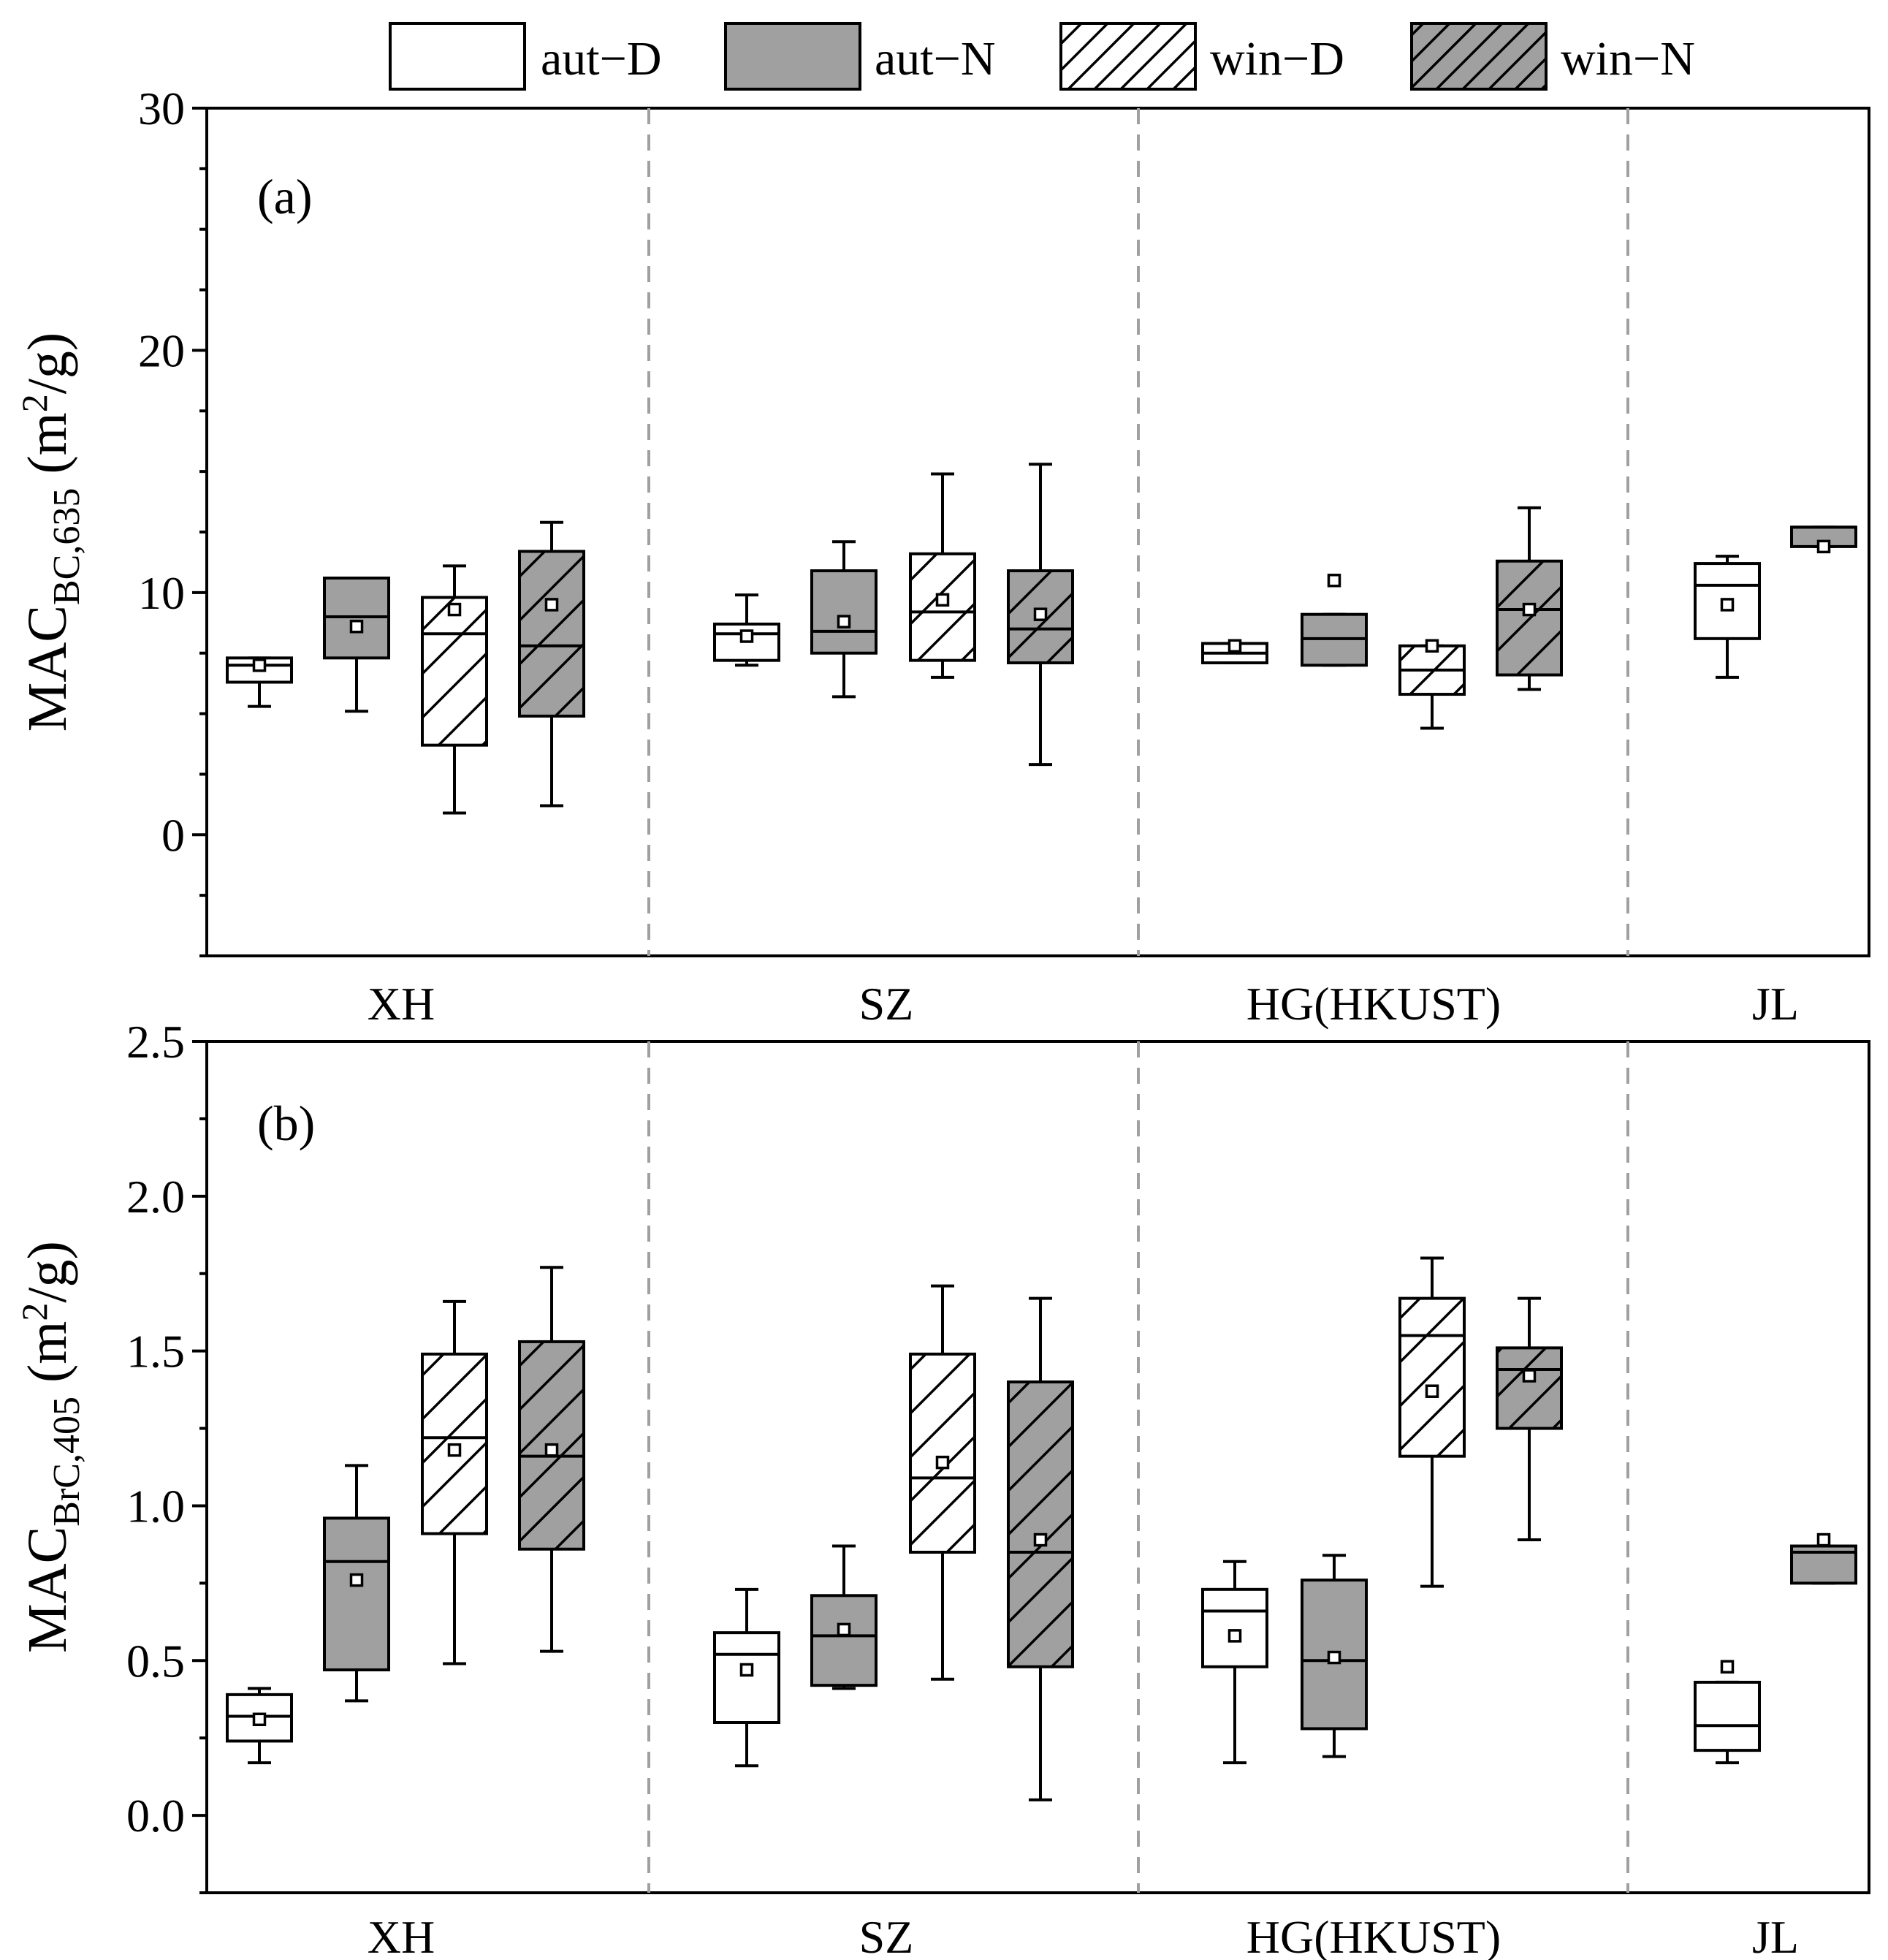 The height and width of the screenshot is (1960, 1888). What do you see at coordinates (161, 108) in the screenshot?
I see `panel-a-y-tick-label: 30` at bounding box center [161, 108].